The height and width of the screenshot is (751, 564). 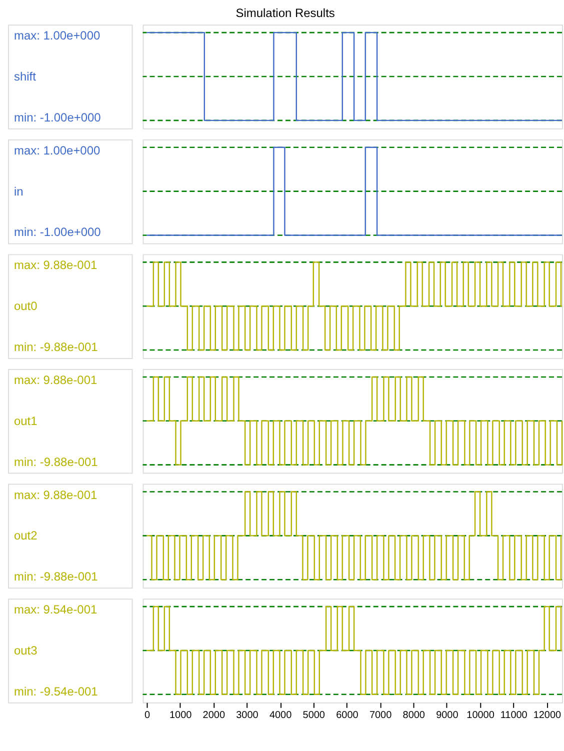 What do you see at coordinates (447, 715) in the screenshot?
I see `x-tick-label: 9000` at bounding box center [447, 715].